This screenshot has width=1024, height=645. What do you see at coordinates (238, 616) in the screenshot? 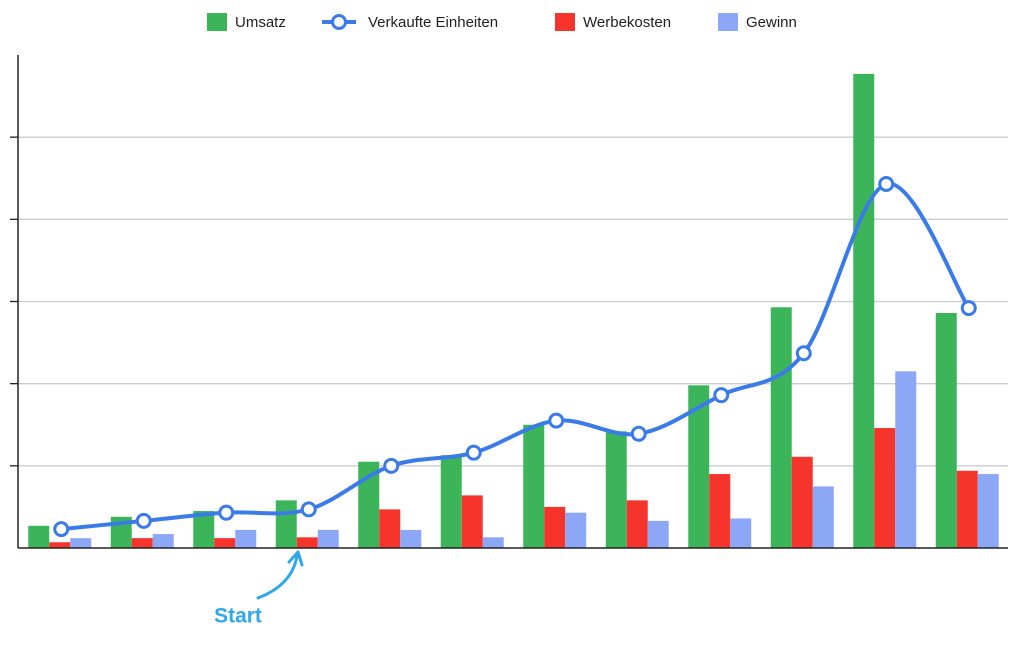
I see `annotation: Start` at bounding box center [238, 616].